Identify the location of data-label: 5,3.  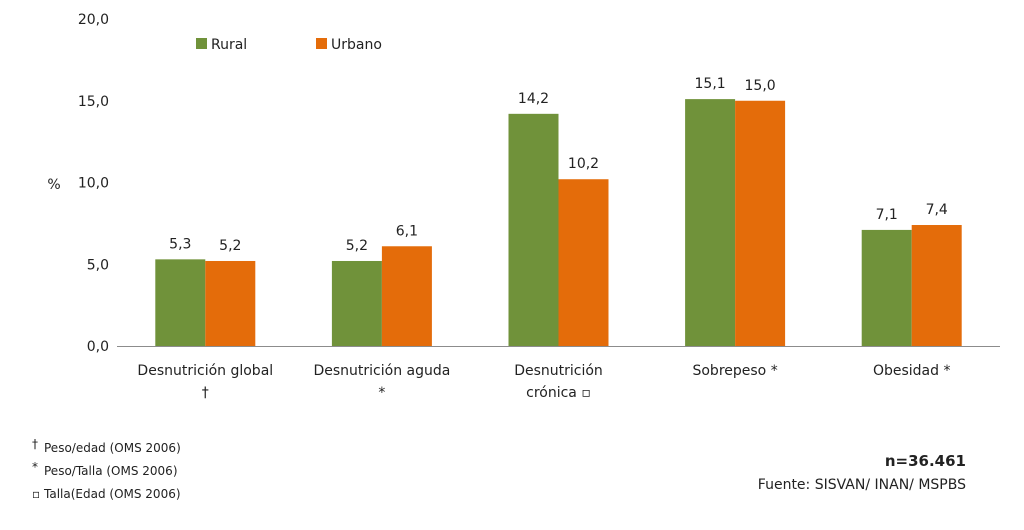
(180, 244).